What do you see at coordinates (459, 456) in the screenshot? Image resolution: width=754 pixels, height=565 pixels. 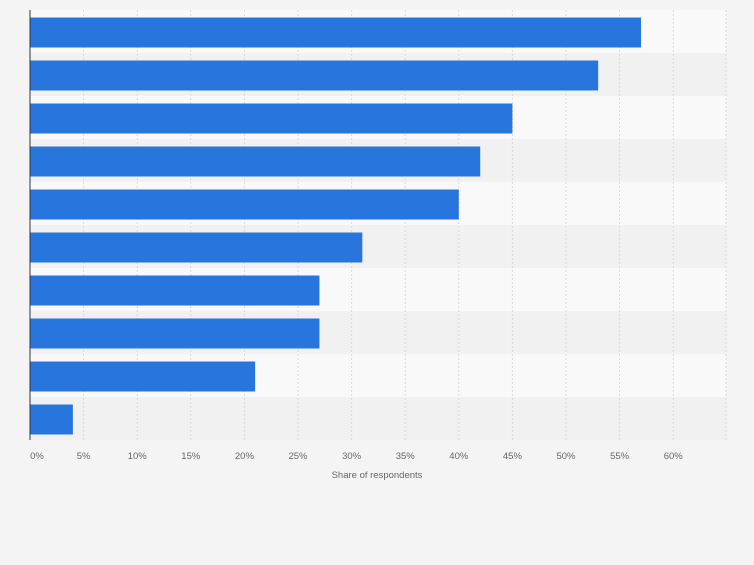 I see `x-tick-label-40: 40%` at bounding box center [459, 456].